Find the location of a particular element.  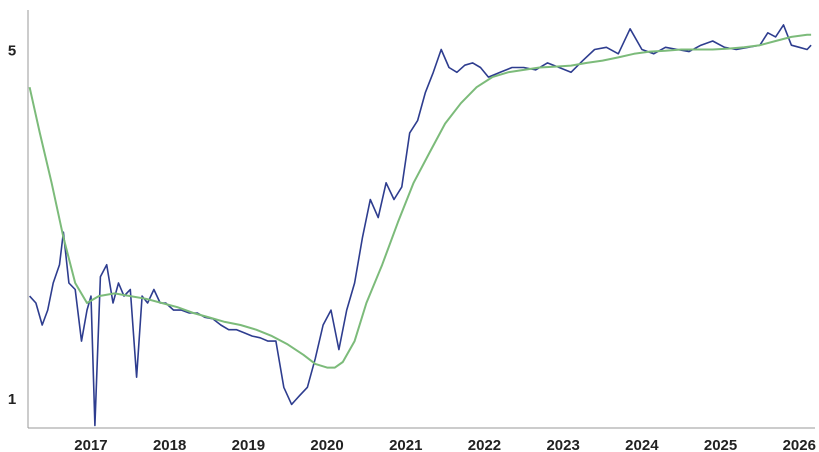

x-tick-label: 2026 is located at coordinates (799, 444).